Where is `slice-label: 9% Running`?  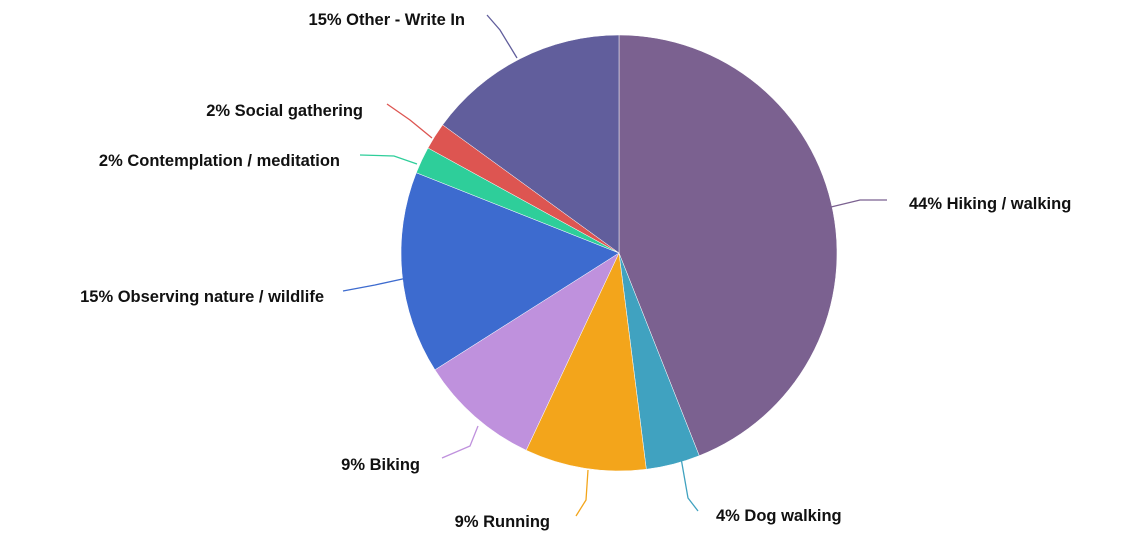 slice-label: 9% Running is located at coordinates (502, 522).